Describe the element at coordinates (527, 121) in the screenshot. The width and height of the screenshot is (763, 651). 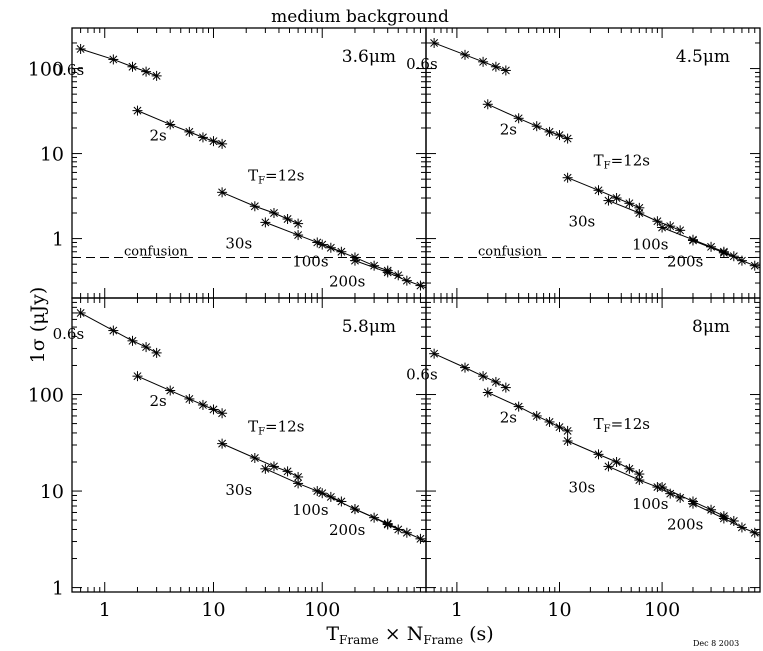
I see `series-line` at that location.